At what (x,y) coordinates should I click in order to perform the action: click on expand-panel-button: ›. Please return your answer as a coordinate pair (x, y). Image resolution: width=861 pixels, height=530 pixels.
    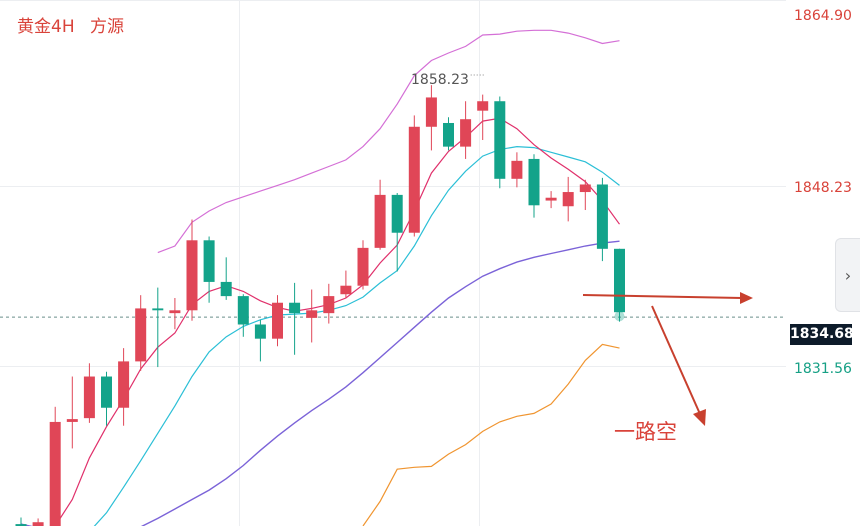
    Looking at the image, I should click on (847, 275).